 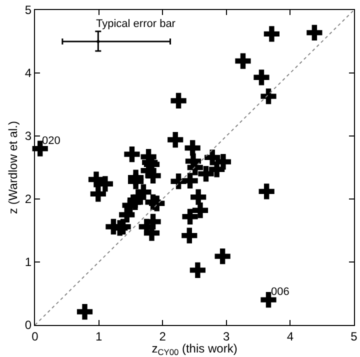 What do you see at coordinates (162, 336) in the screenshot?
I see `x-tick-label: 2` at bounding box center [162, 336].